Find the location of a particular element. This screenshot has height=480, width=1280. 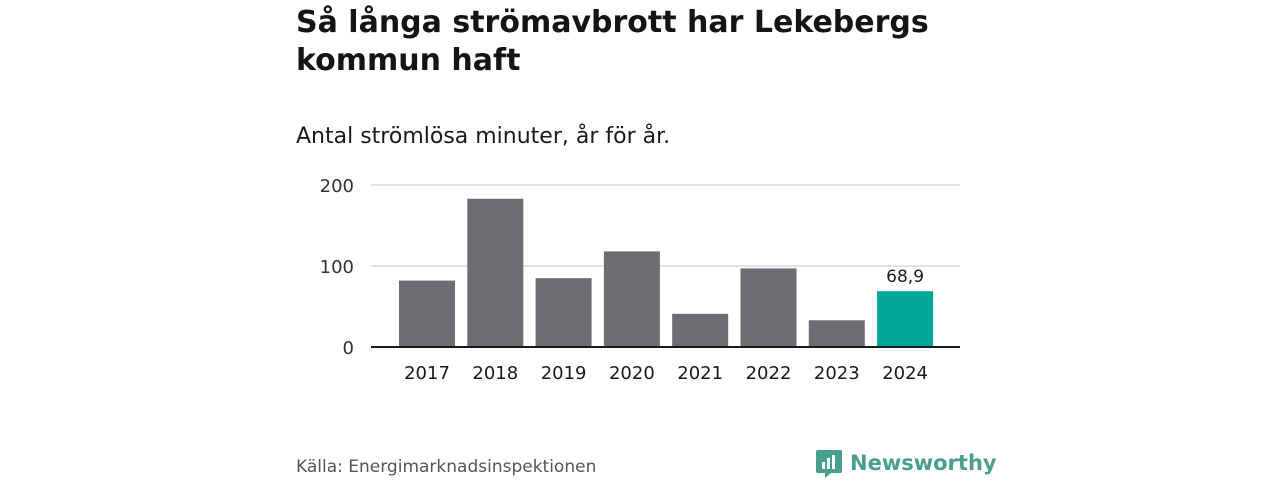

x-tick-label-2022: 2022 is located at coordinates (769, 373).